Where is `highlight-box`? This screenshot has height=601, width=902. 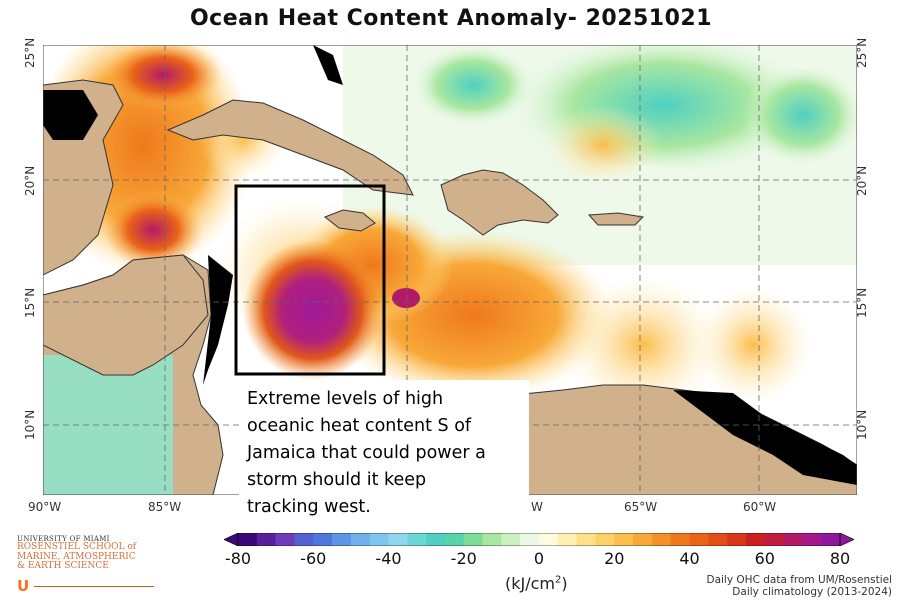 highlight-box is located at coordinates (310, 280).